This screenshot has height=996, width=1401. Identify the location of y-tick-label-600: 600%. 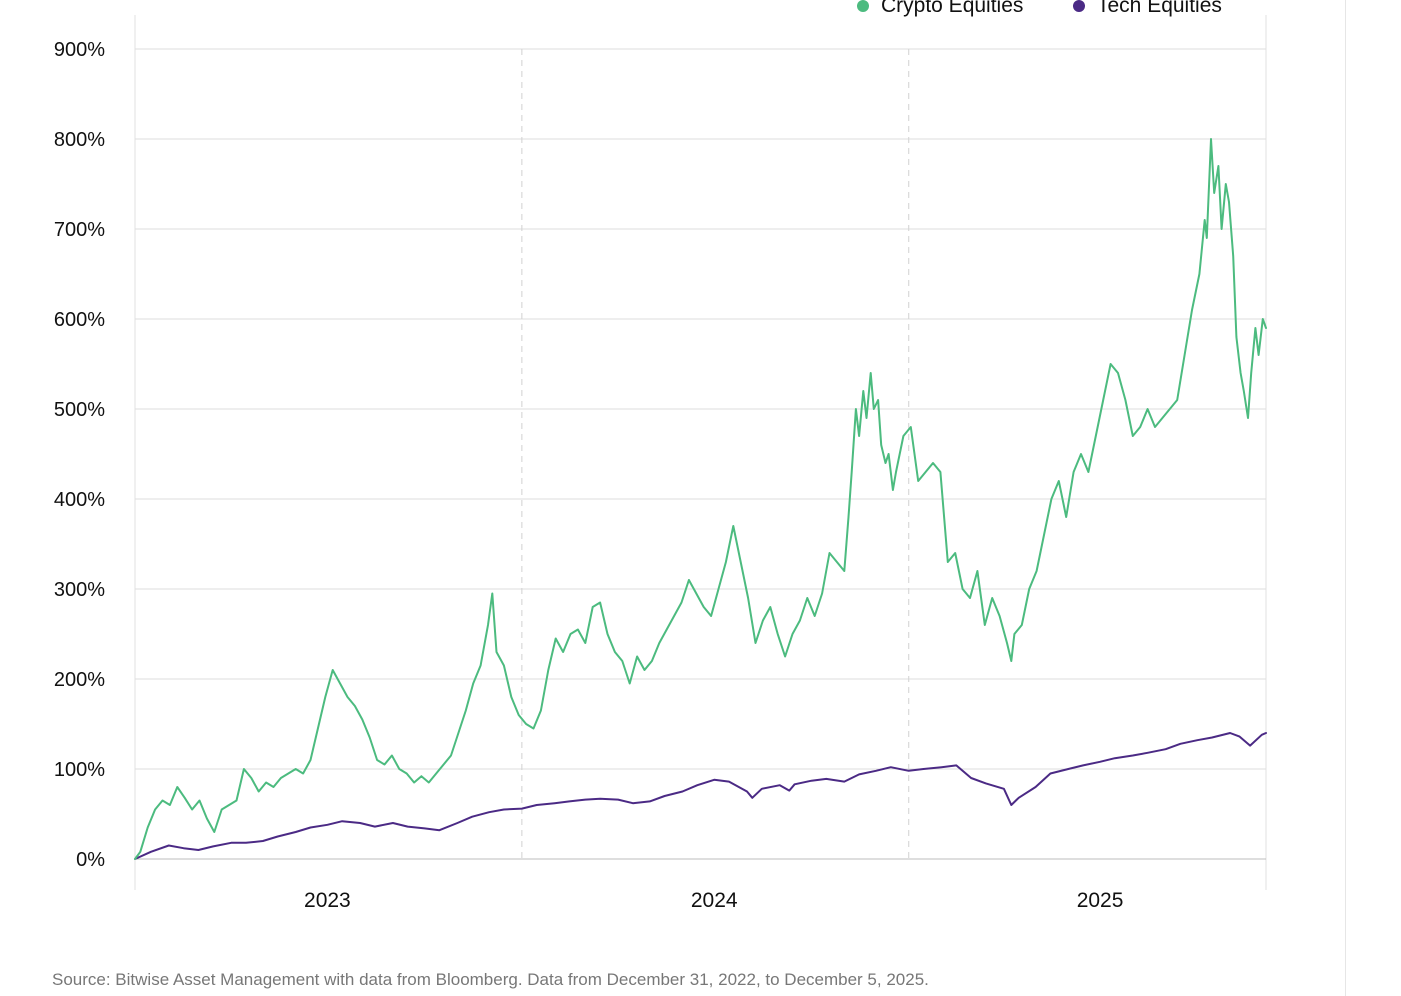
(79, 320).